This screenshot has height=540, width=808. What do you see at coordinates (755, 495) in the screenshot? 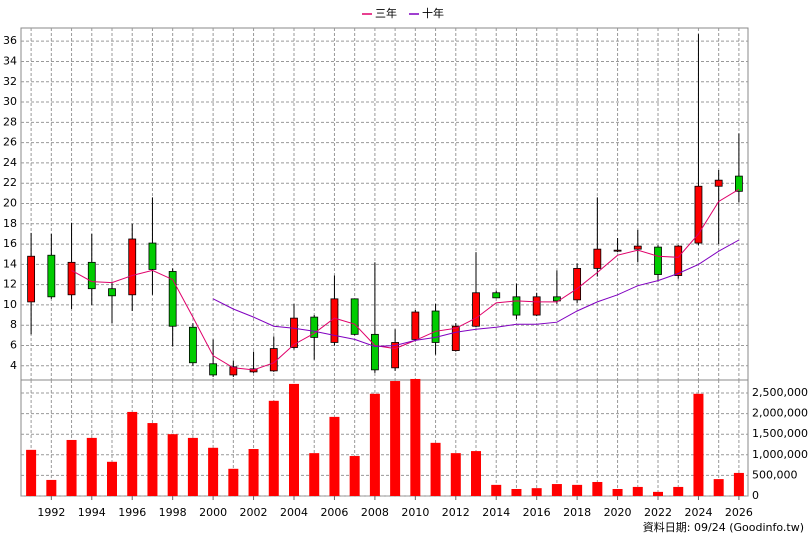
I see `y2-tick-label: 0` at bounding box center [755, 495].